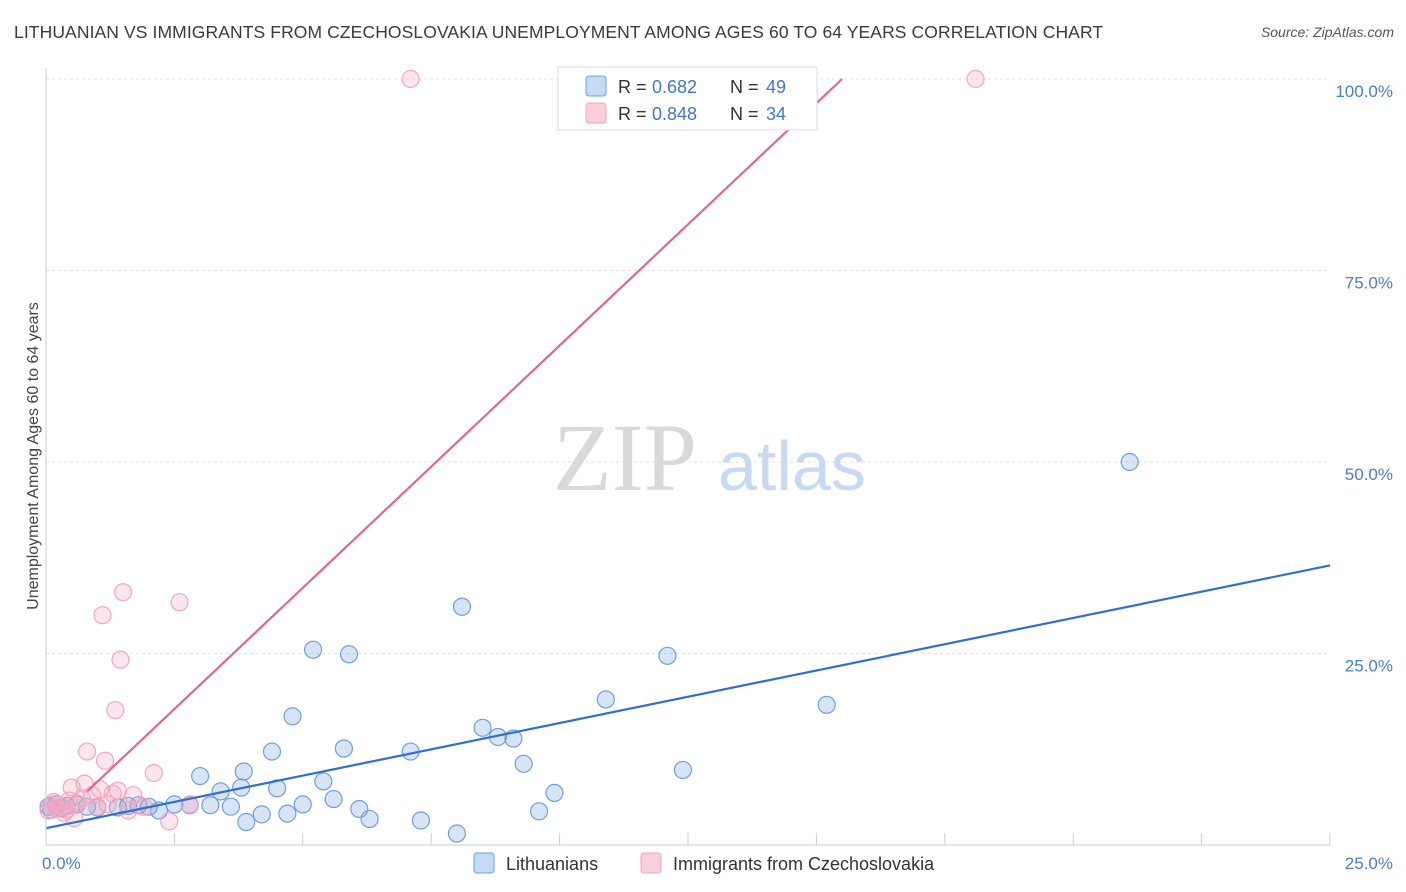 The image size is (1406, 892). What do you see at coordinates (61, 863) in the screenshot?
I see `x-tick-label-min: 0.0%` at bounding box center [61, 863].